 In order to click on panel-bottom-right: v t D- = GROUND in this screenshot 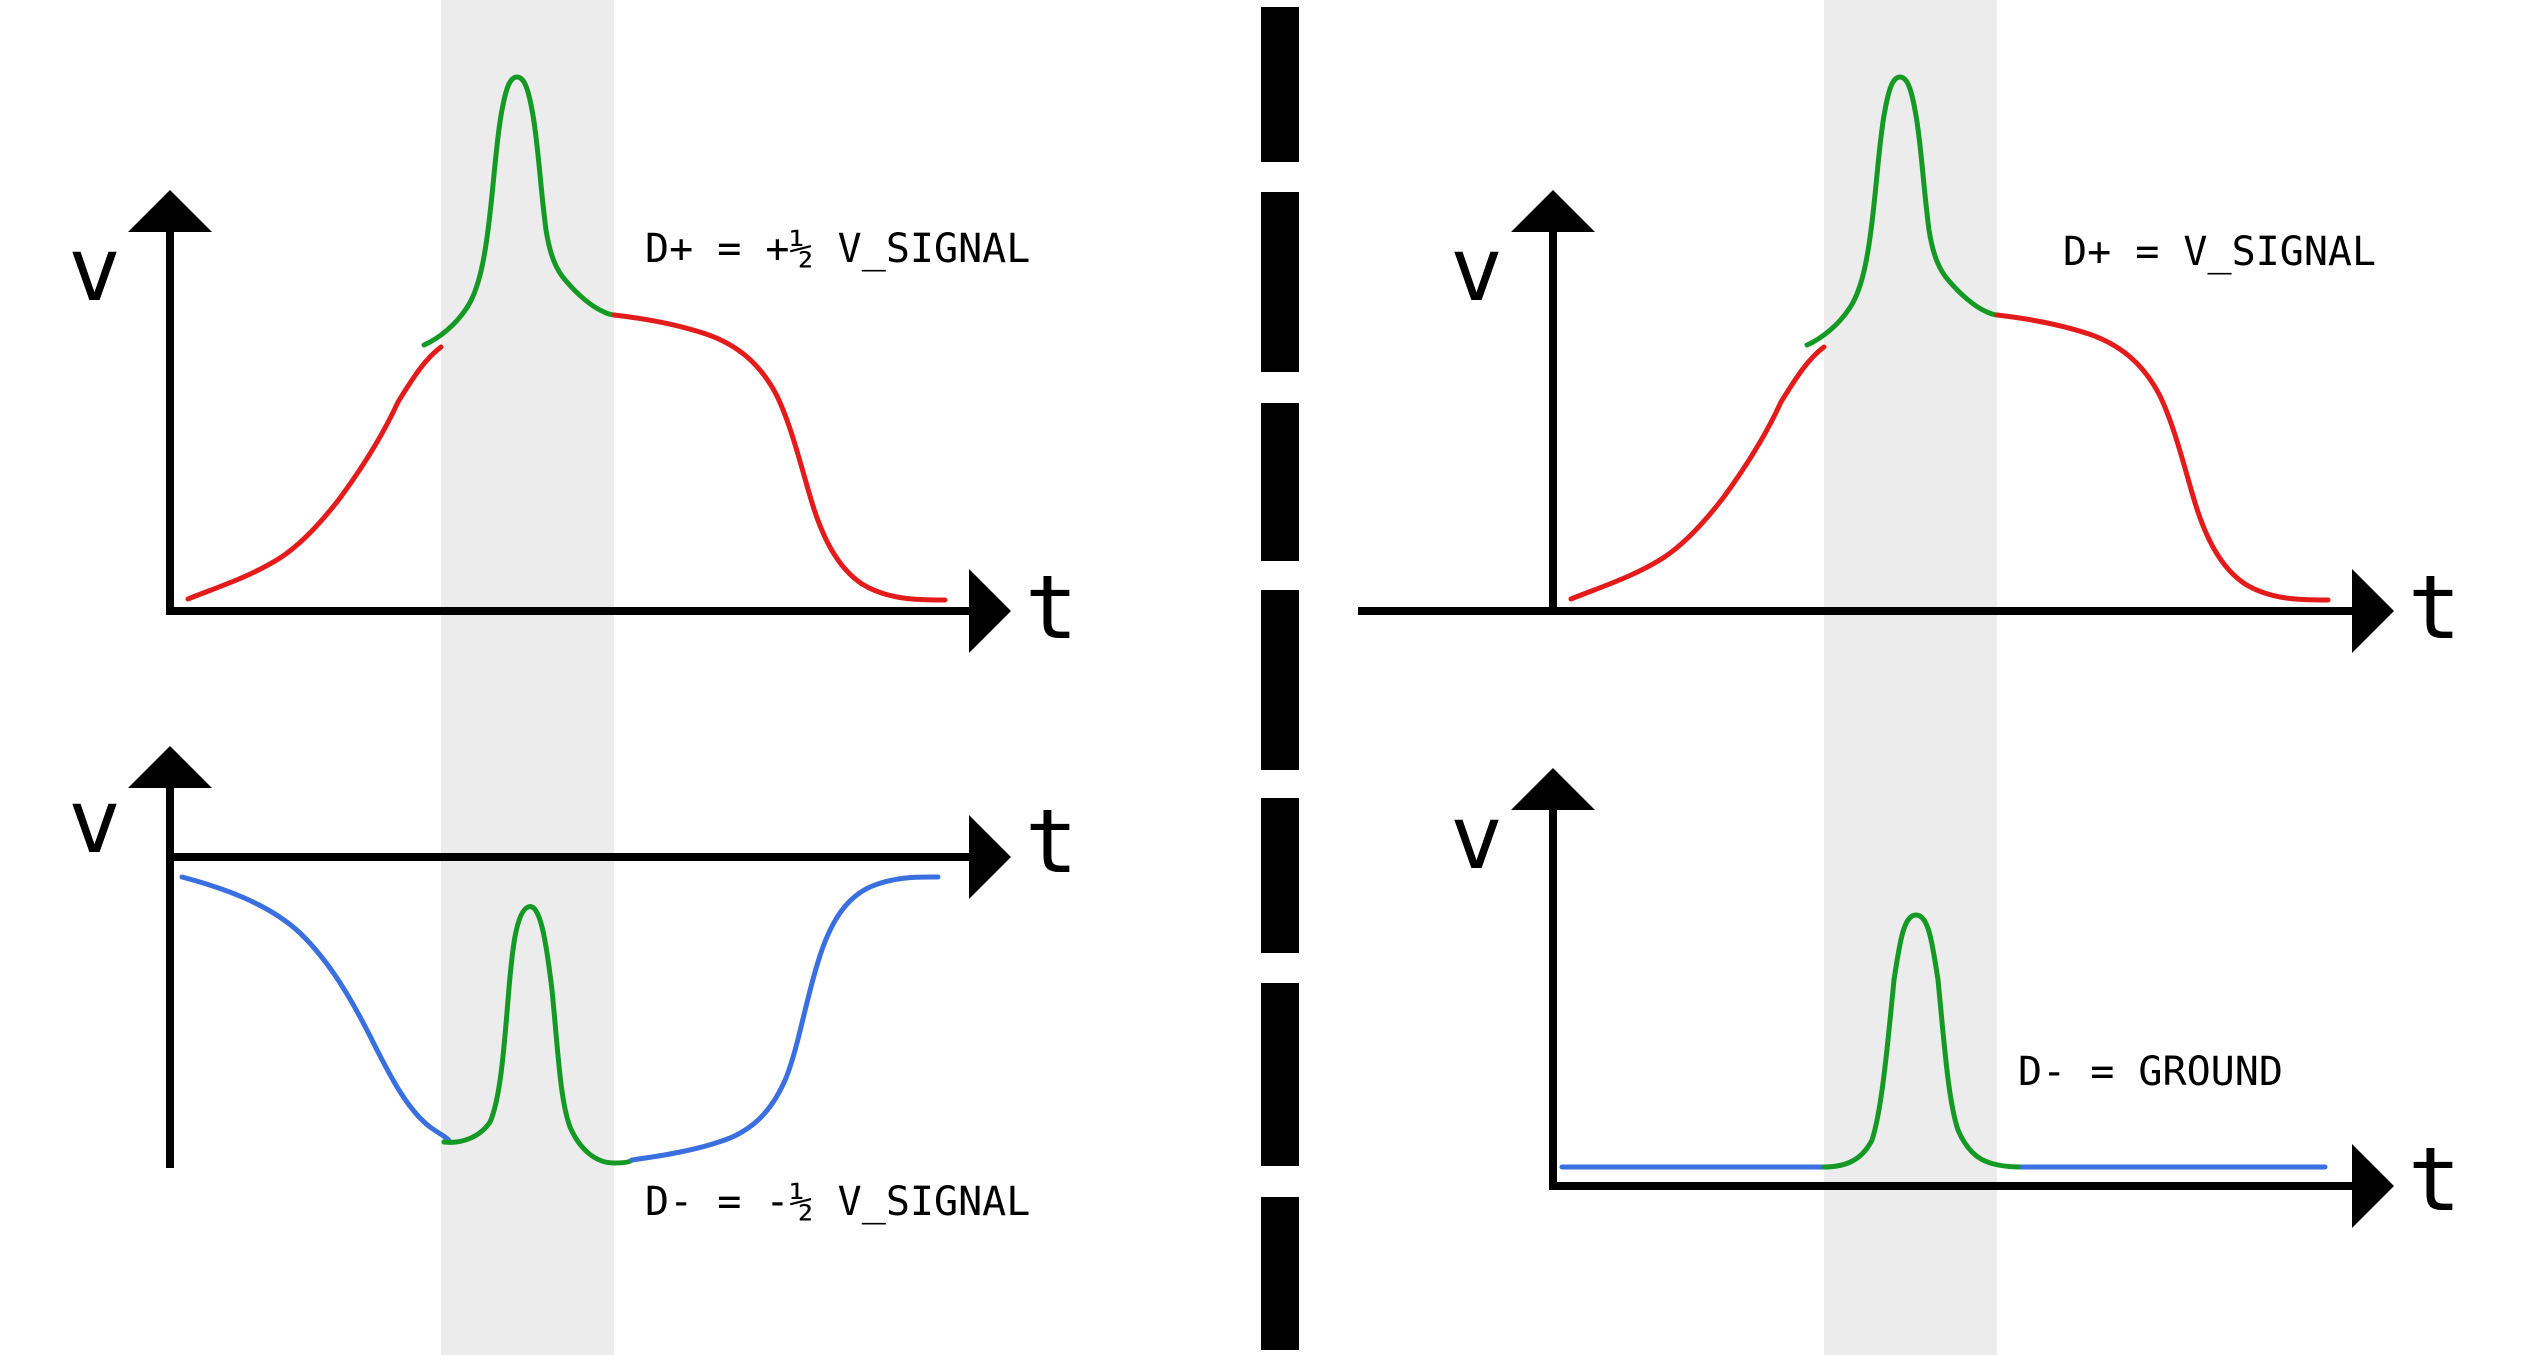, I will do `click(1955, 999)`.